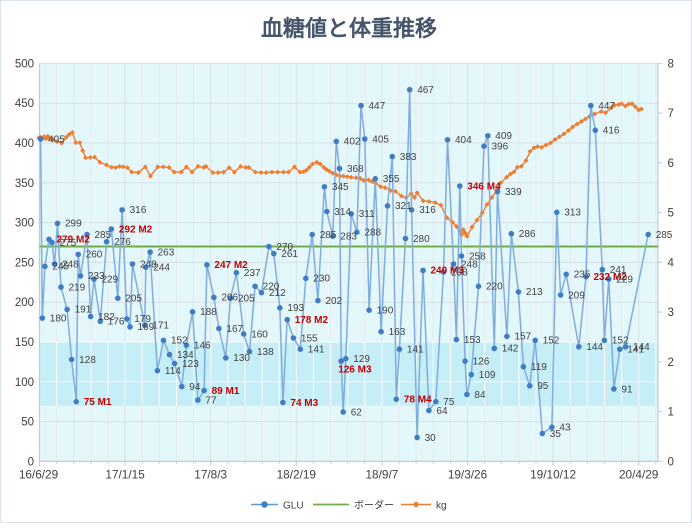 The width and height of the screenshot is (692, 528). Describe the element at coordinates (361, 359) in the screenshot. I see `svg-text: 129` at that location.